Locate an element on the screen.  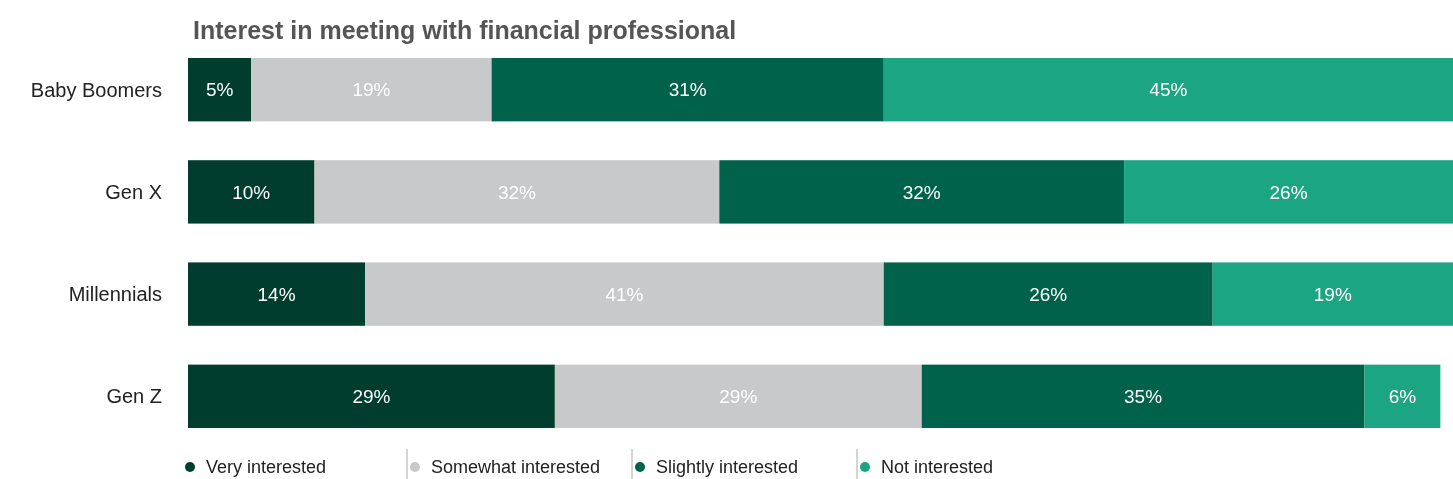
data-label: 31% is located at coordinates (687, 90).